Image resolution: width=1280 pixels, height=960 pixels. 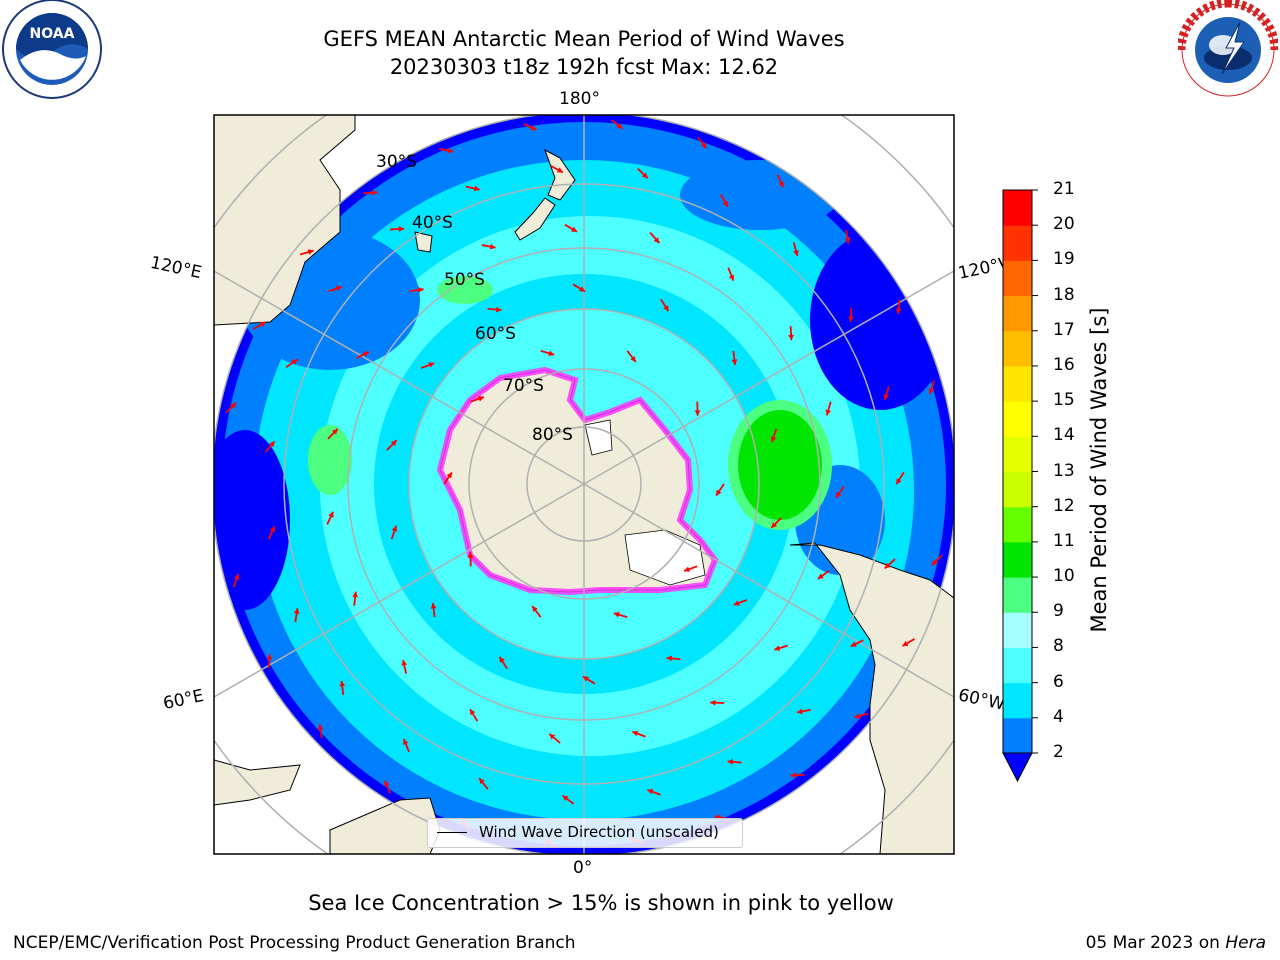 What do you see at coordinates (523, 386) in the screenshot?
I see `lat-label-70s: 70°S` at bounding box center [523, 386].